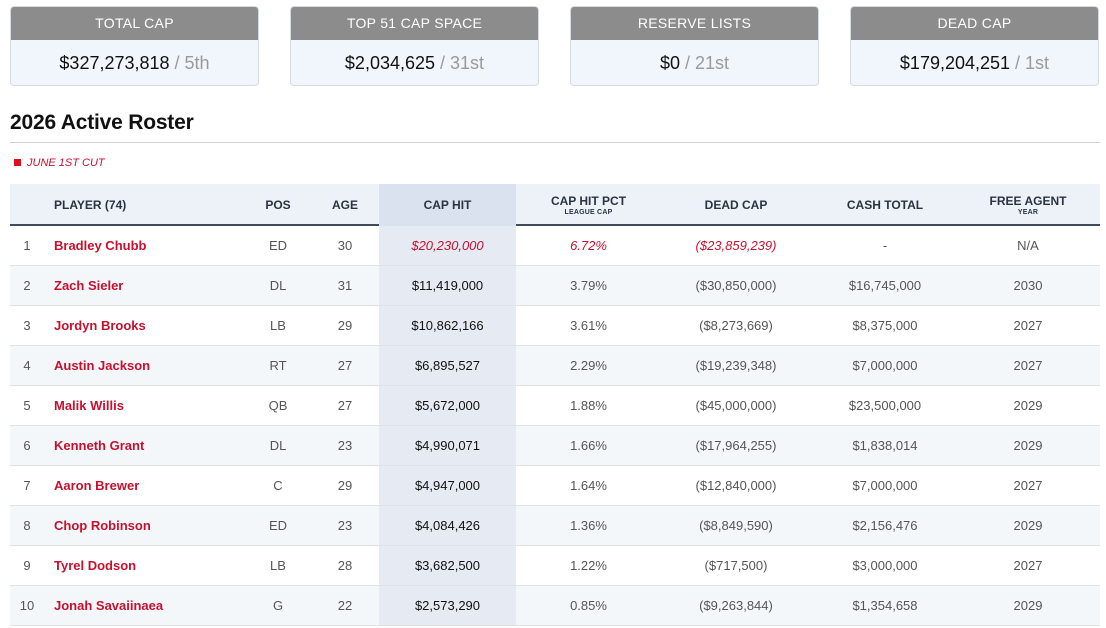  What do you see at coordinates (414, 46) in the screenshot?
I see `summary-card-top-51-cap-space: TOP 51 CAP SPACE $2,034,625 / 31st` at bounding box center [414, 46].